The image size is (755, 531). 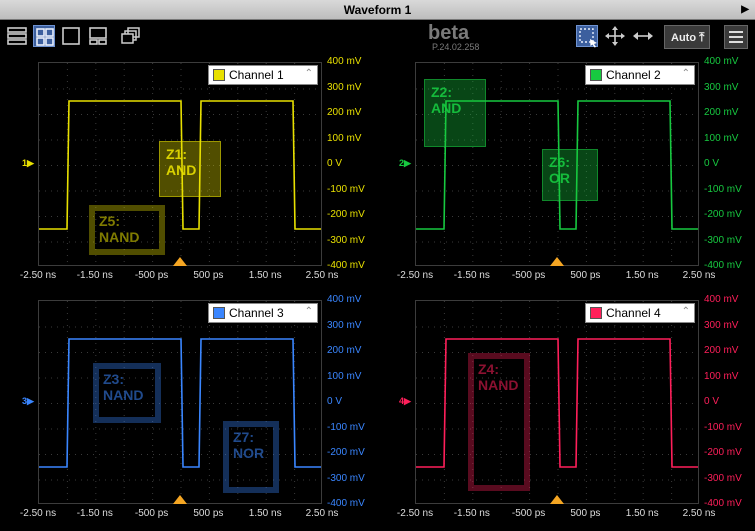 What do you see at coordinates (557, 402) in the screenshot?
I see `plot-area: Channel 4 ⌃ Z4: NAND` at bounding box center [557, 402].